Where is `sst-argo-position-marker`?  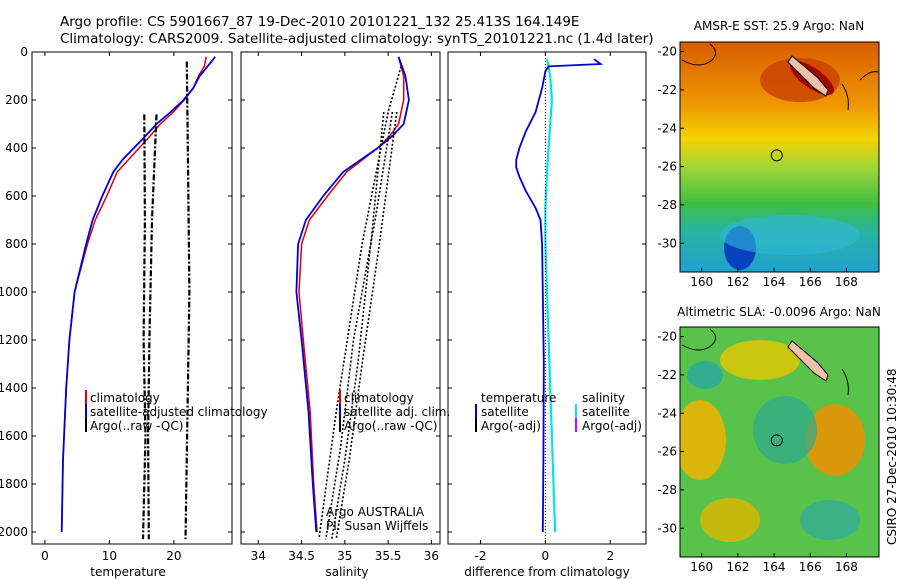
sst-argo-position-marker is located at coordinates (776, 155).